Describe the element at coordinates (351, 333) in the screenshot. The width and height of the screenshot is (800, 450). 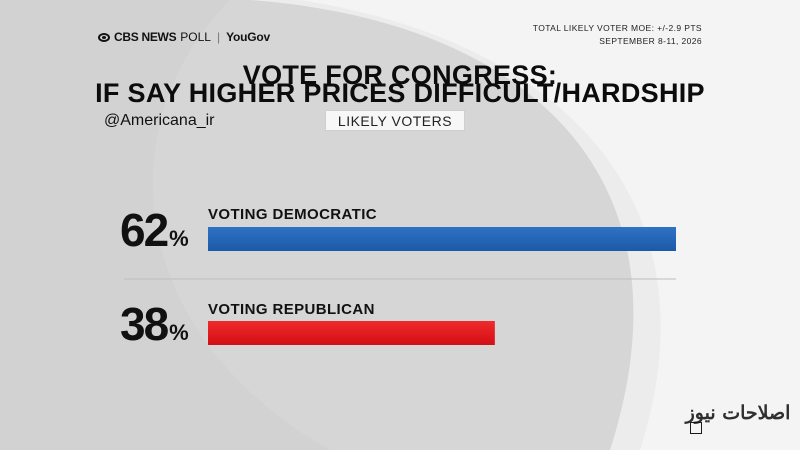
I see `bar-republican` at that location.